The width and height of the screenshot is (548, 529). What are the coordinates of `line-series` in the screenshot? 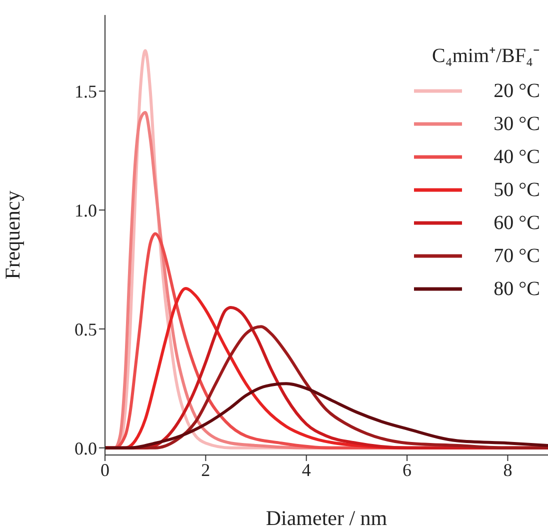 It's located at (326, 416).